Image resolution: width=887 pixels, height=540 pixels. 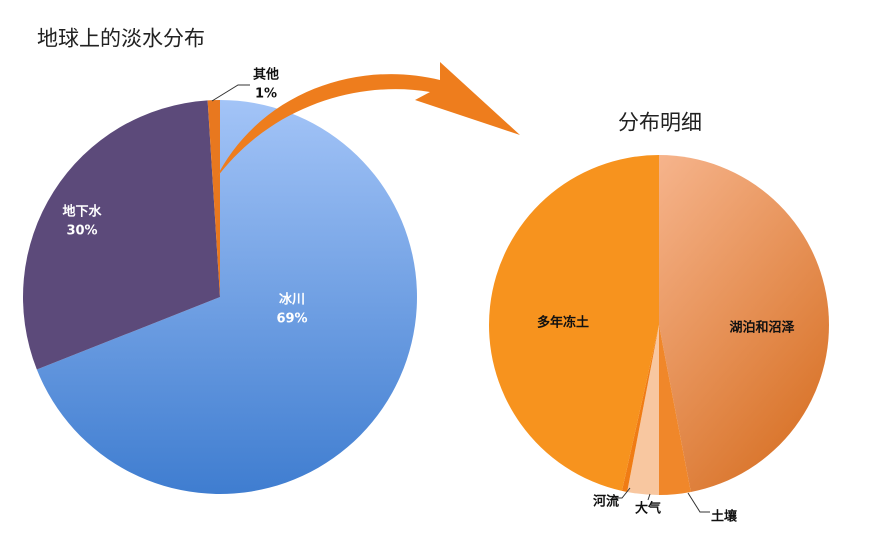 I want to click on value-label: 30%, so click(x=81, y=231).